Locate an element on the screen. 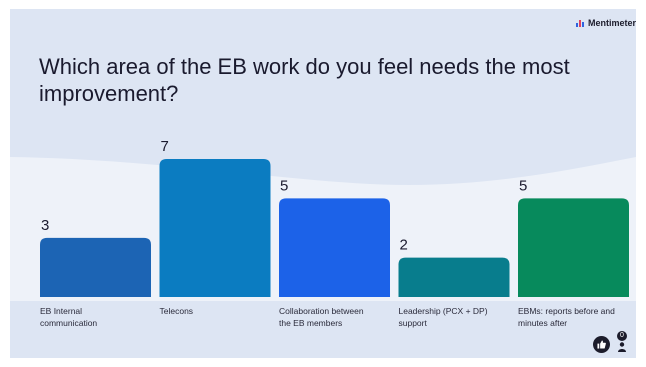 The image size is (646, 367). category-label-2: Telecons is located at coordinates (214, 311).